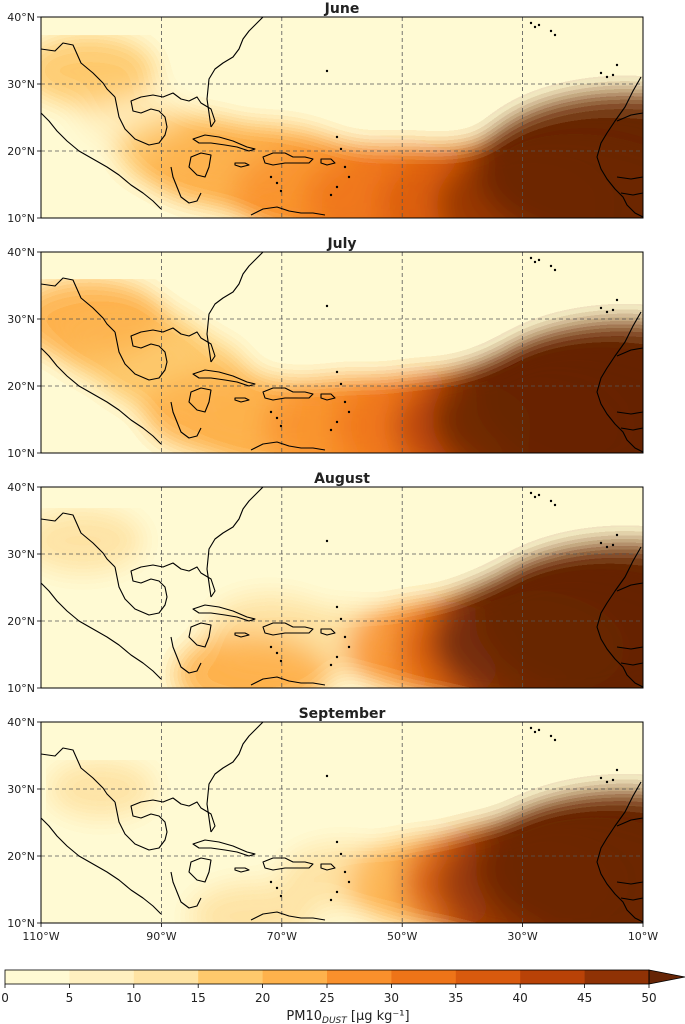  Describe the element at coordinates (282, 936) in the screenshot. I see `x-tick-label: 70°W` at that location.